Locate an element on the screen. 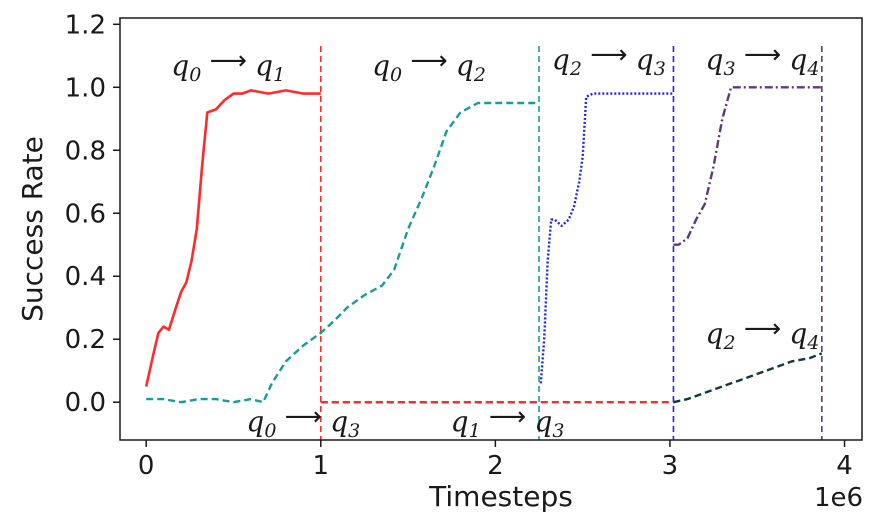 Image resolution: width=872 pixels, height=523 pixels. x-tick-label: 0 is located at coordinates (146, 466).